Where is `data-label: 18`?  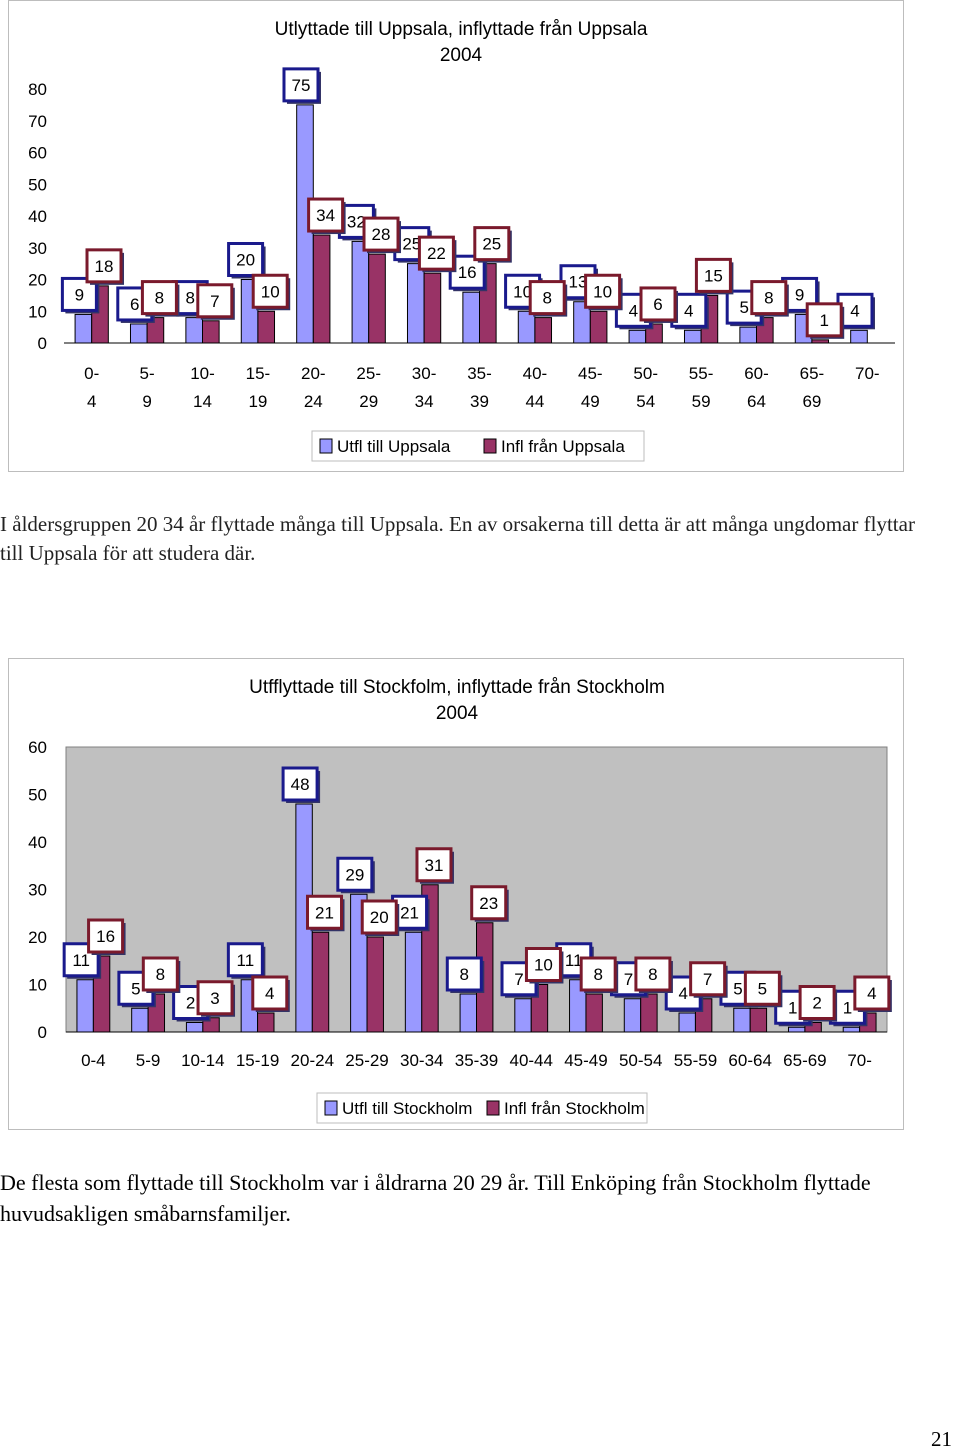 data-label: 18 is located at coordinates (104, 266).